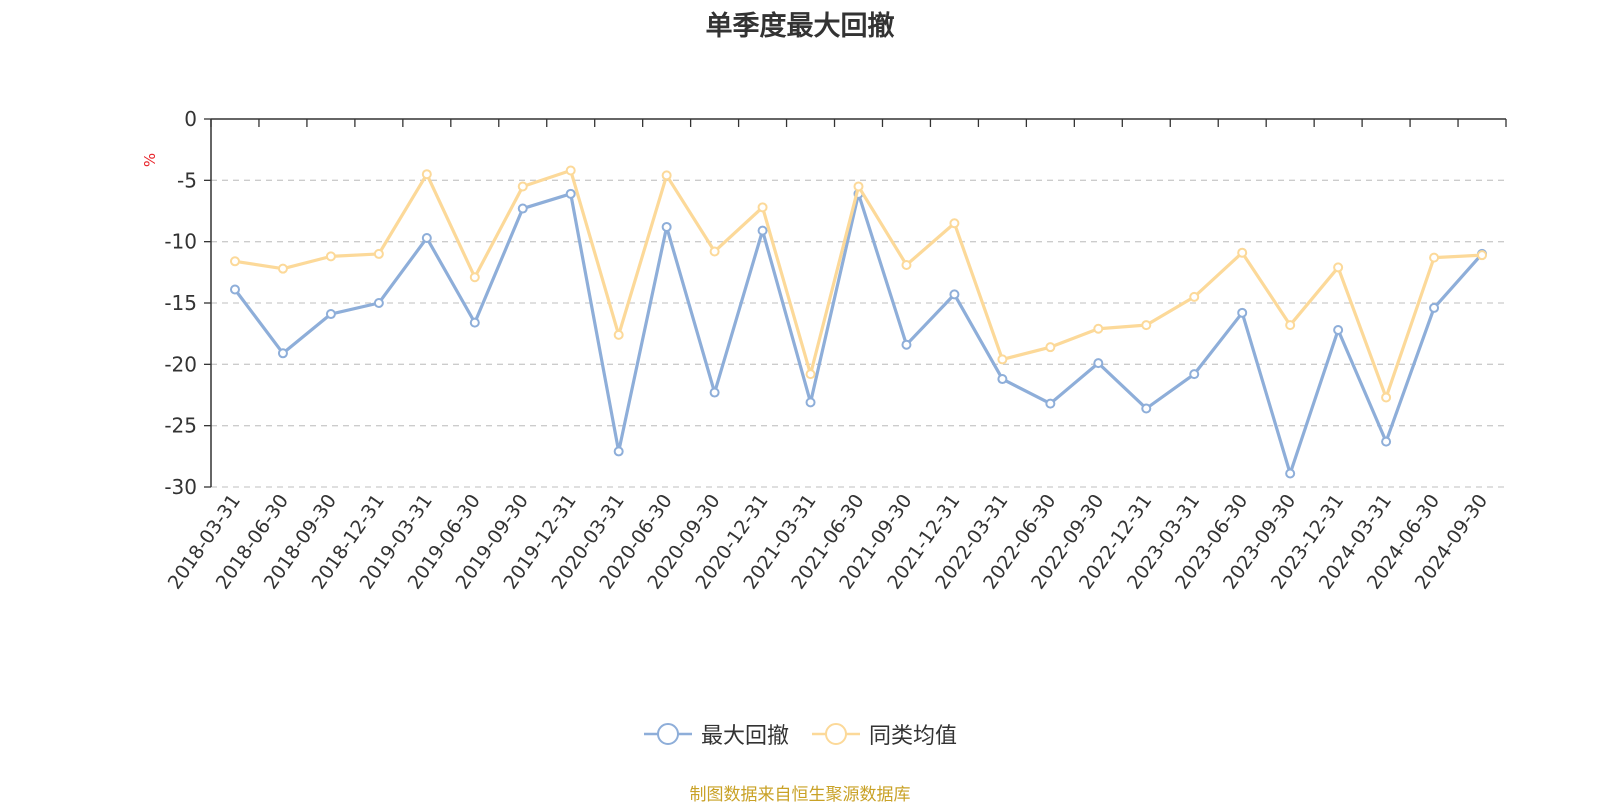  Describe the element at coordinates (180, 364) in the screenshot. I see `y-tick-label: -20` at that location.